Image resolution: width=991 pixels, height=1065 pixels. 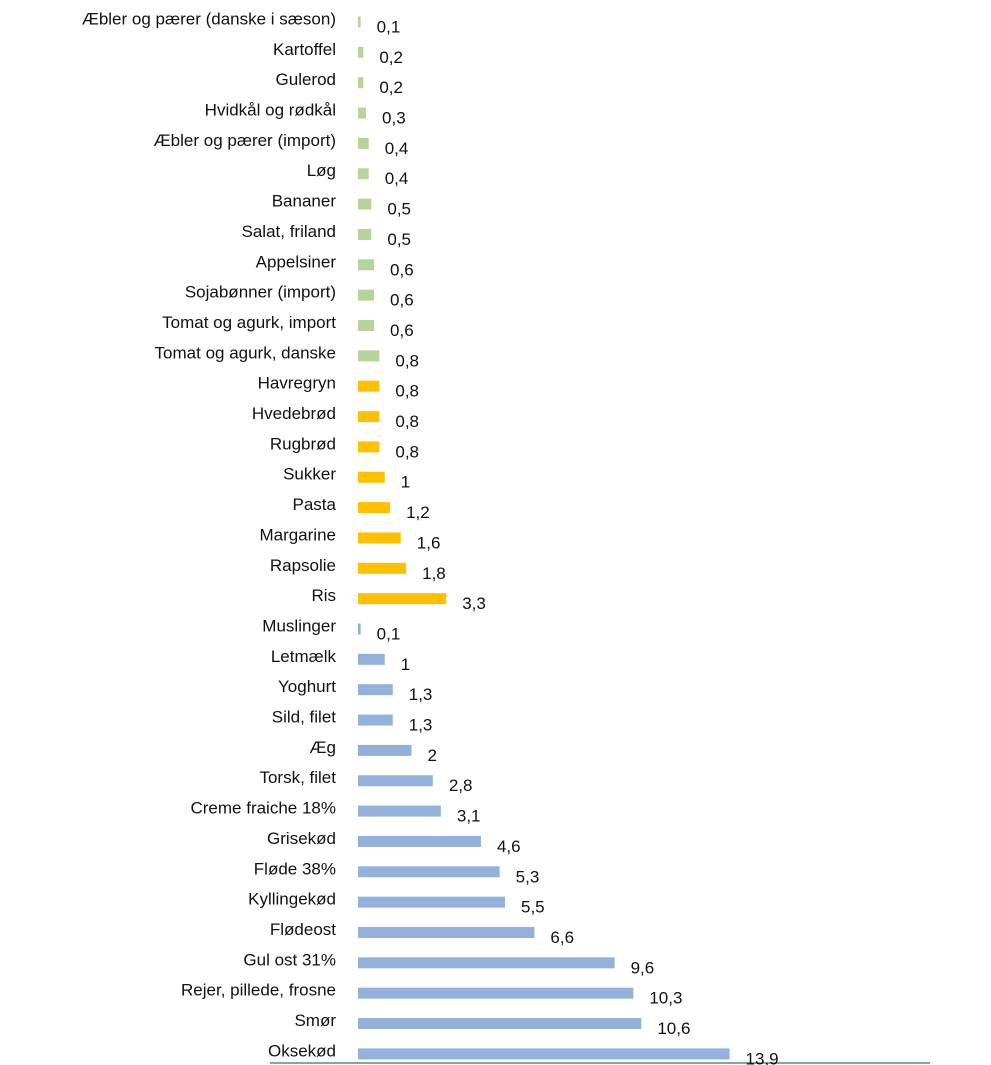 I want to click on value-label: 2,8, so click(x=461, y=785).